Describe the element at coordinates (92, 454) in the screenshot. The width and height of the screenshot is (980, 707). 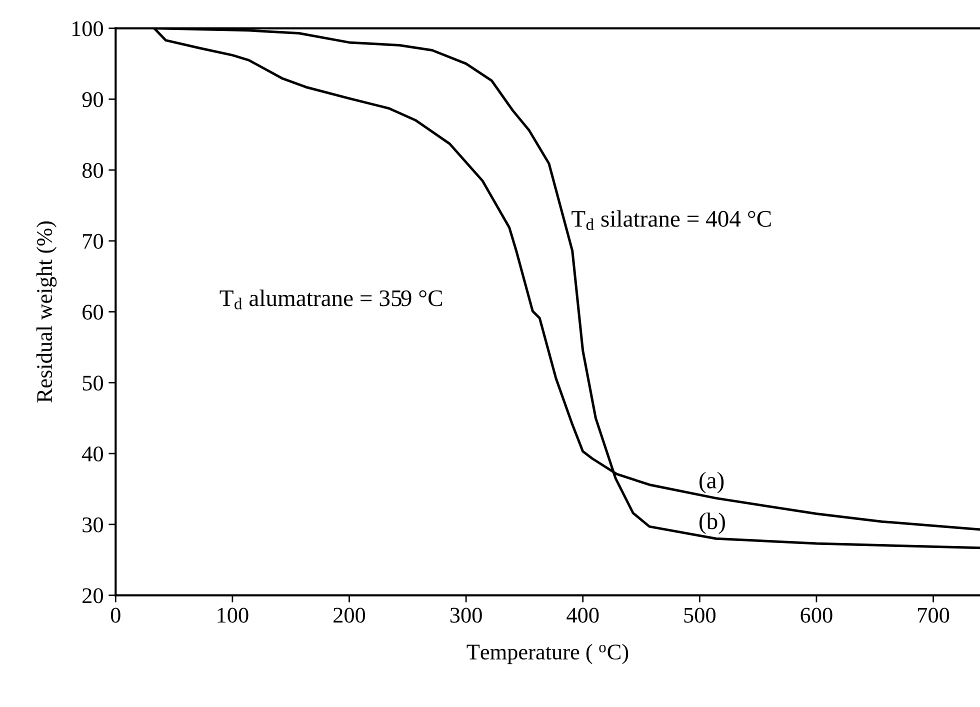
I see `y-tick-label: 40` at that location.